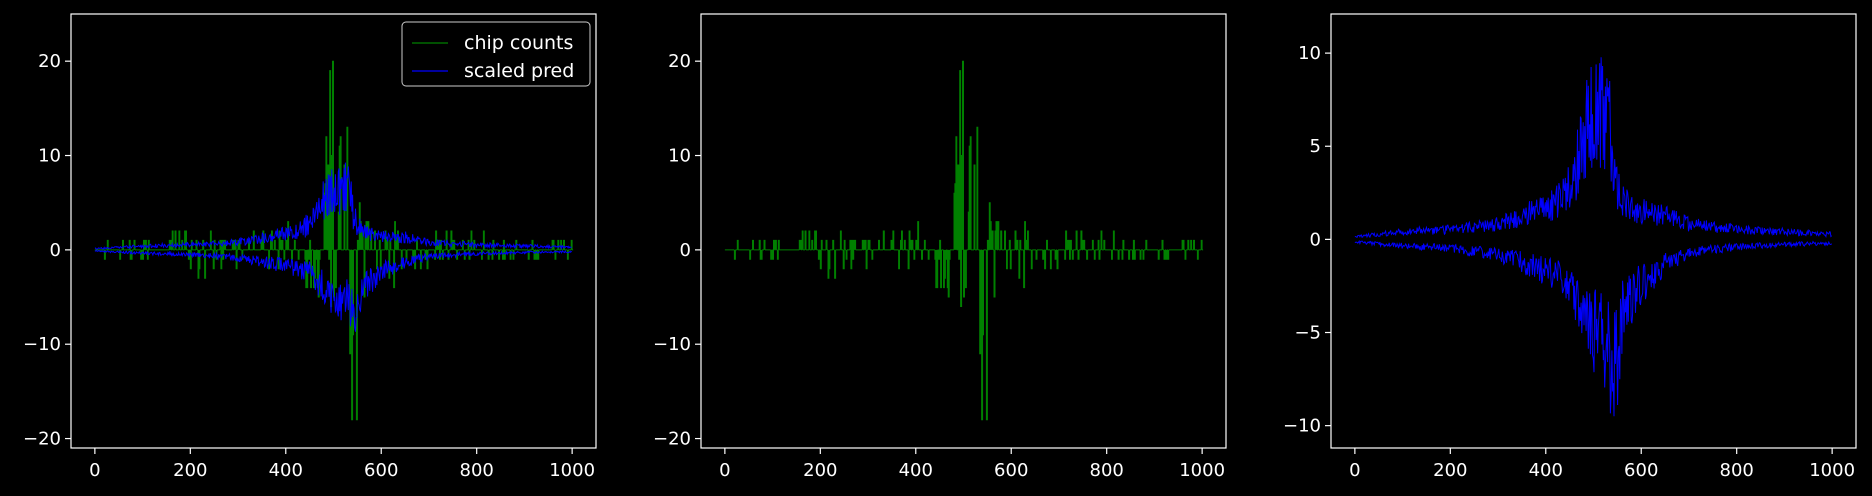 The height and width of the screenshot is (496, 1872). What do you see at coordinates (518, 43) in the screenshot?
I see `legend-label-chip-counts: chip counts` at bounding box center [518, 43].